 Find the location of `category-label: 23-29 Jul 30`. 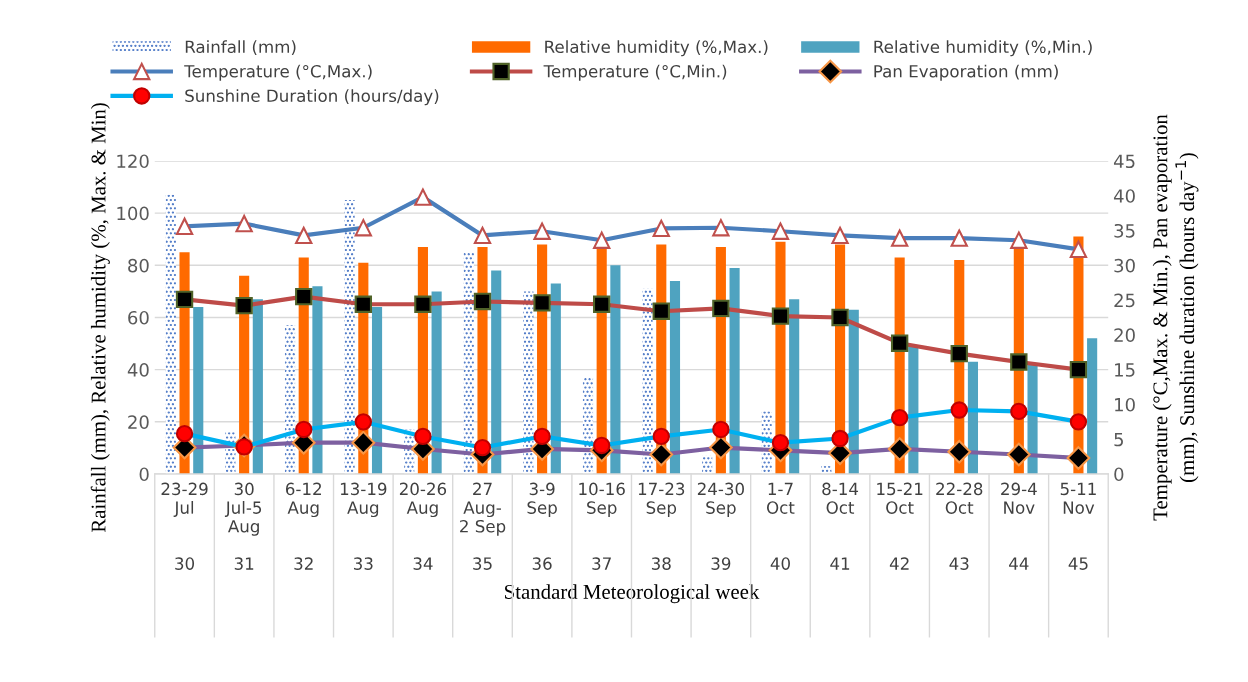

category-label: 23-29 Jul 30 is located at coordinates (184, 526).